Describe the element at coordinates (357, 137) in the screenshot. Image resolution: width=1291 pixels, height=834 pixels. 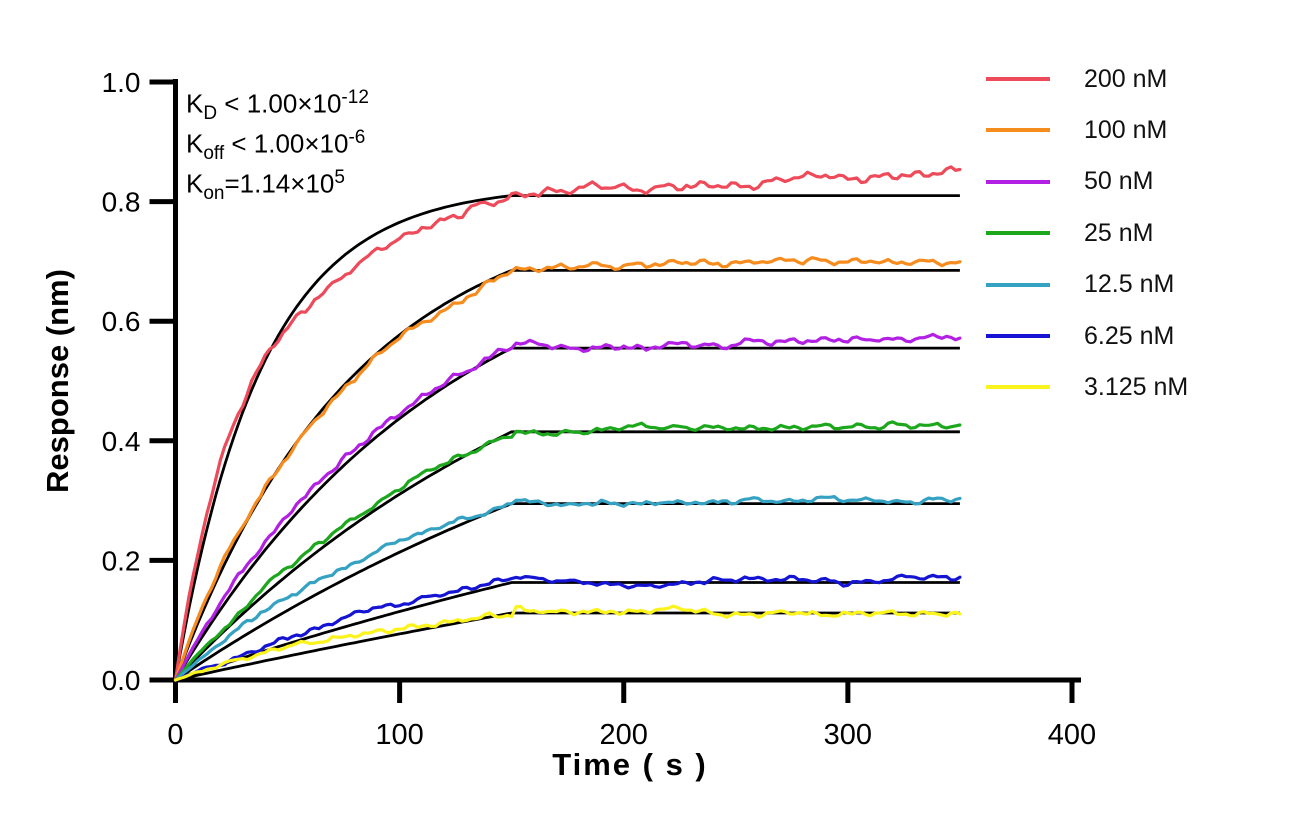
I see `annotation-koff-exponent: -6` at that location.